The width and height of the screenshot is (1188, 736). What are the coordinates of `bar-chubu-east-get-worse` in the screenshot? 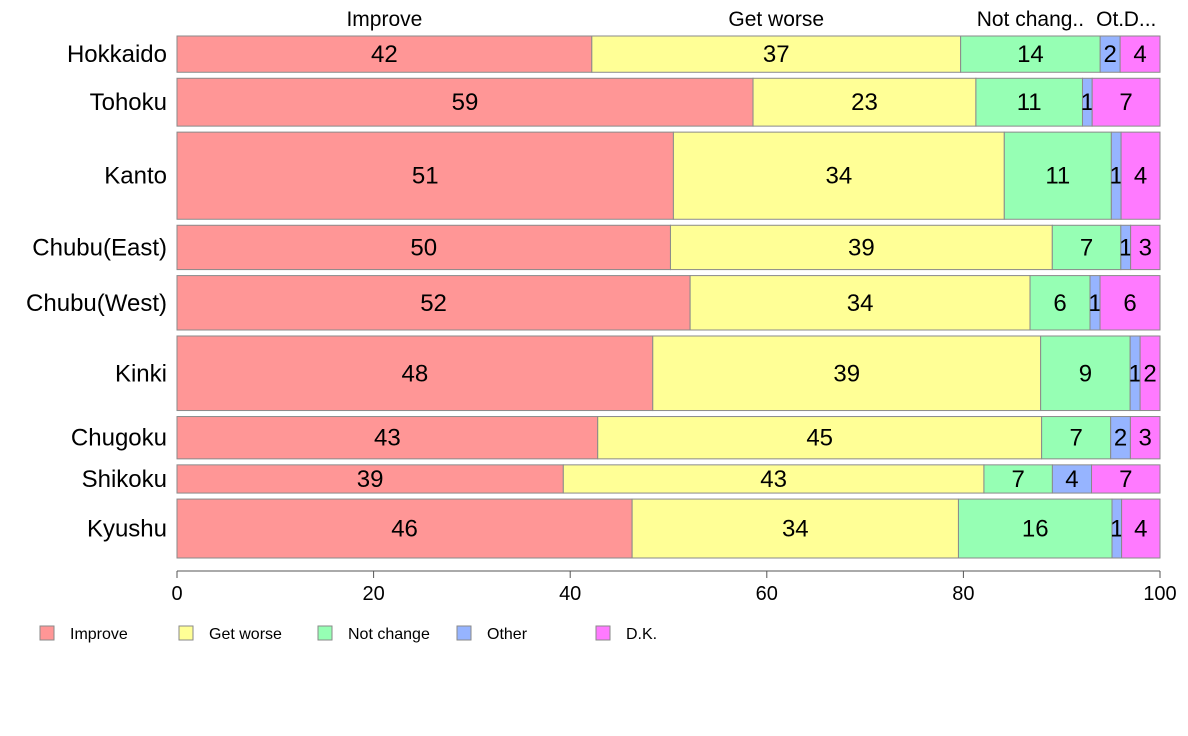 It's located at (861, 247).